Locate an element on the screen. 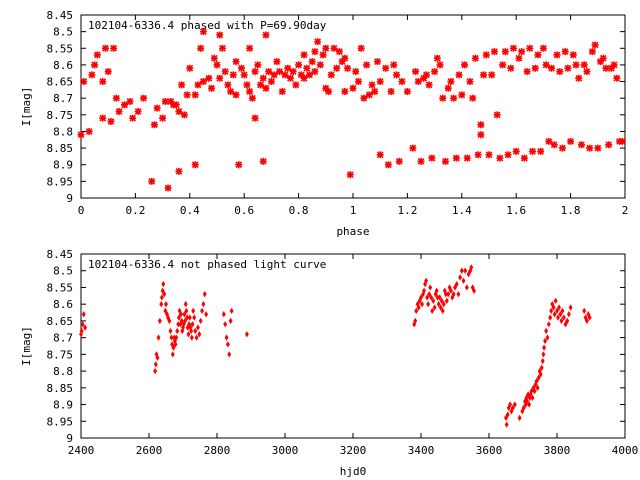 This screenshot has height=480, width=640. y-tick-label: 9 is located at coordinates (69, 438).